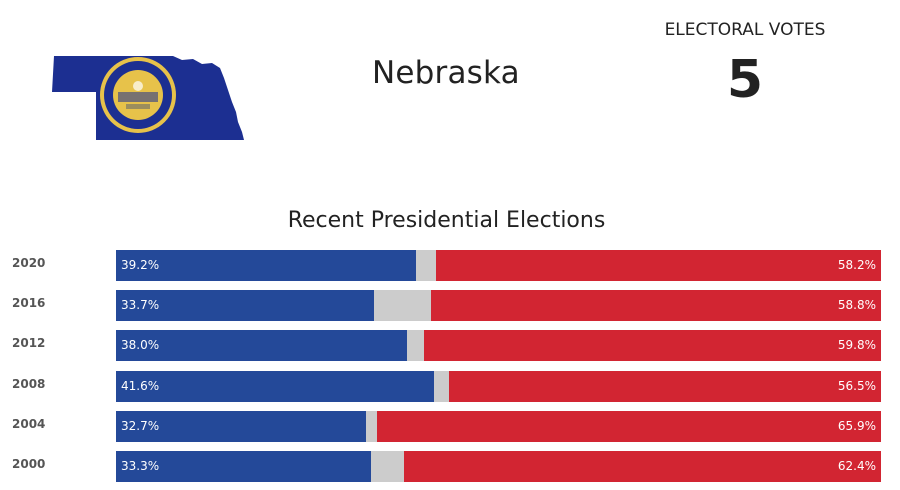 The image size is (900, 490). I want to click on dem-pct-label: 32.7%, so click(140, 425).